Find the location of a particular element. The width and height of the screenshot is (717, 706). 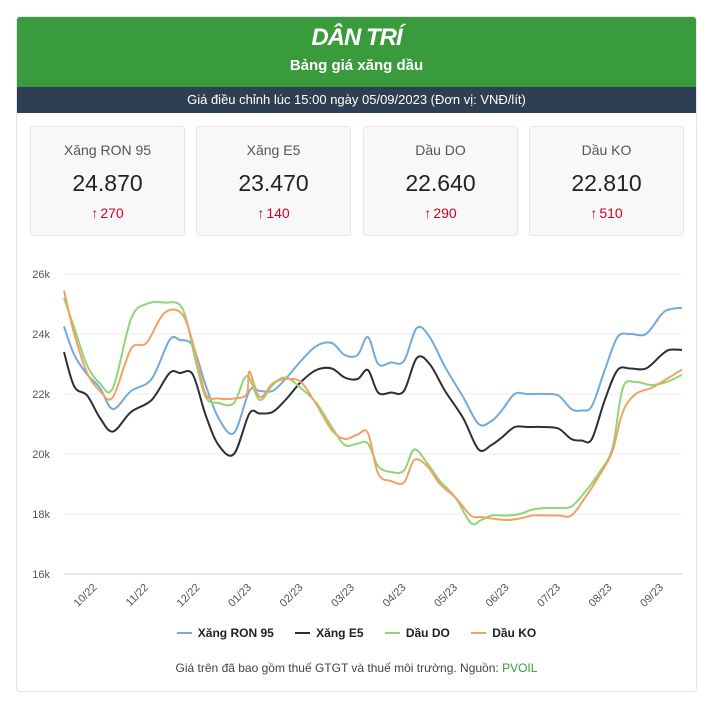

x-tick-label: 05/23 is located at coordinates (446, 596).